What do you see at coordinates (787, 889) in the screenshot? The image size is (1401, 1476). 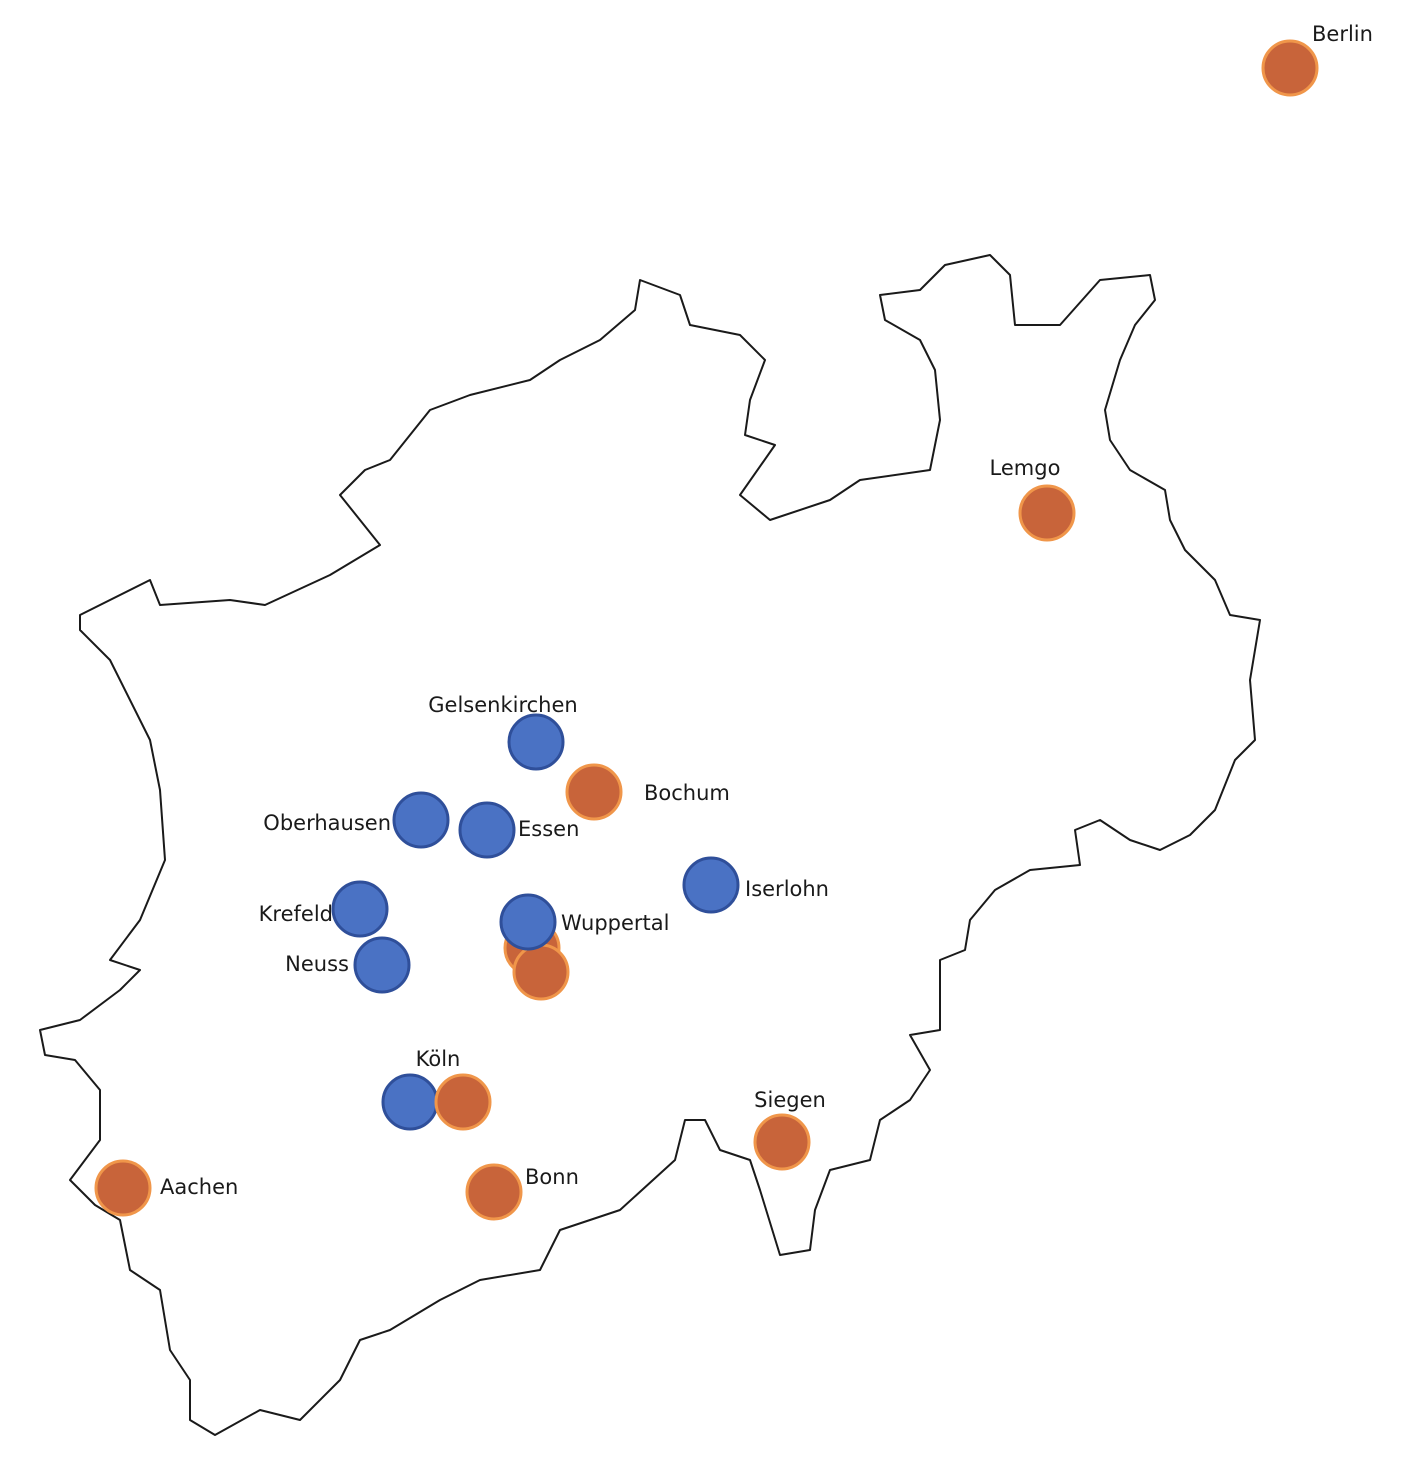 I see `city-label: Iserlohn` at bounding box center [787, 889].